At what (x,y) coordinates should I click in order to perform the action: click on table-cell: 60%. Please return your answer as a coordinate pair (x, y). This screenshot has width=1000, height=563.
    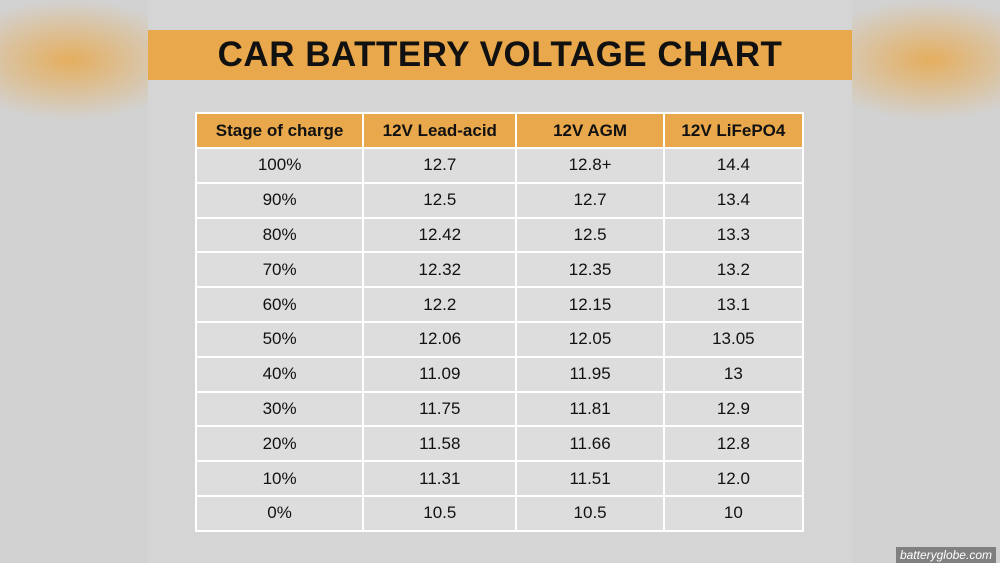
    Looking at the image, I should click on (279, 304).